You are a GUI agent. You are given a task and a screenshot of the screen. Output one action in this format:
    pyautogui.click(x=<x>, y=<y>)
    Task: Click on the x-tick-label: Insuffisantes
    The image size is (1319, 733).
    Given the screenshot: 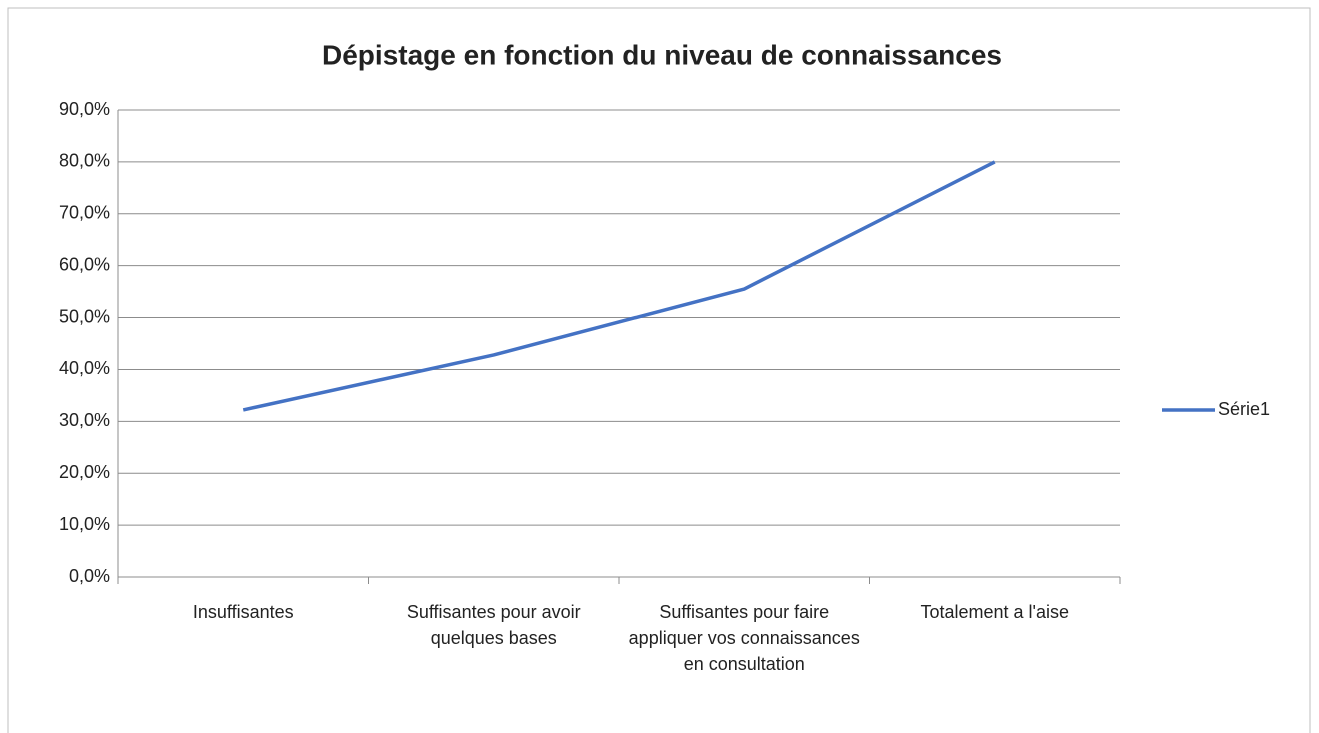 What is the action you would take?
    pyautogui.click(x=243, y=612)
    